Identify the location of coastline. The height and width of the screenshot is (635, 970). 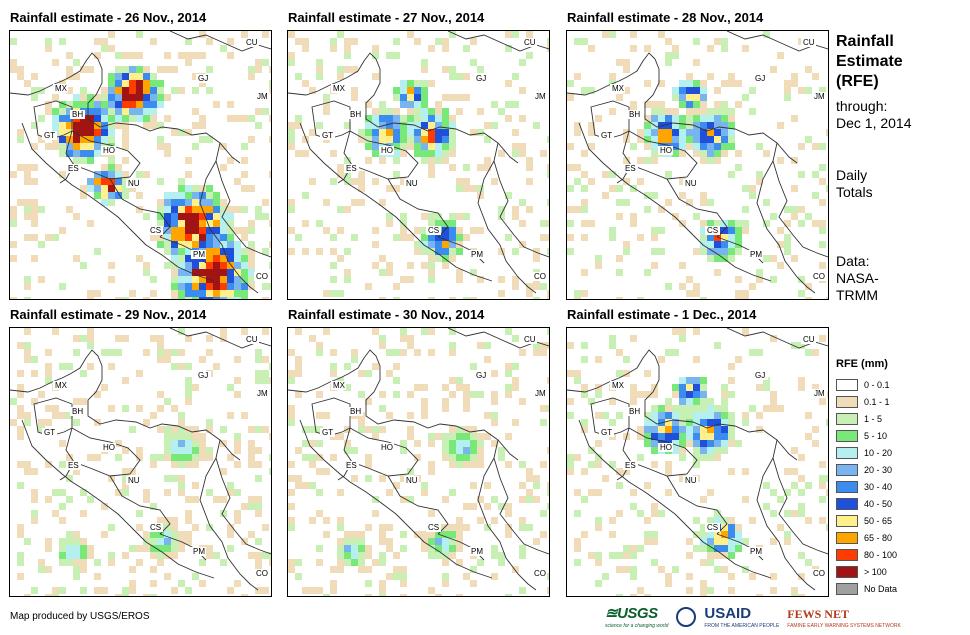
(140, 470).